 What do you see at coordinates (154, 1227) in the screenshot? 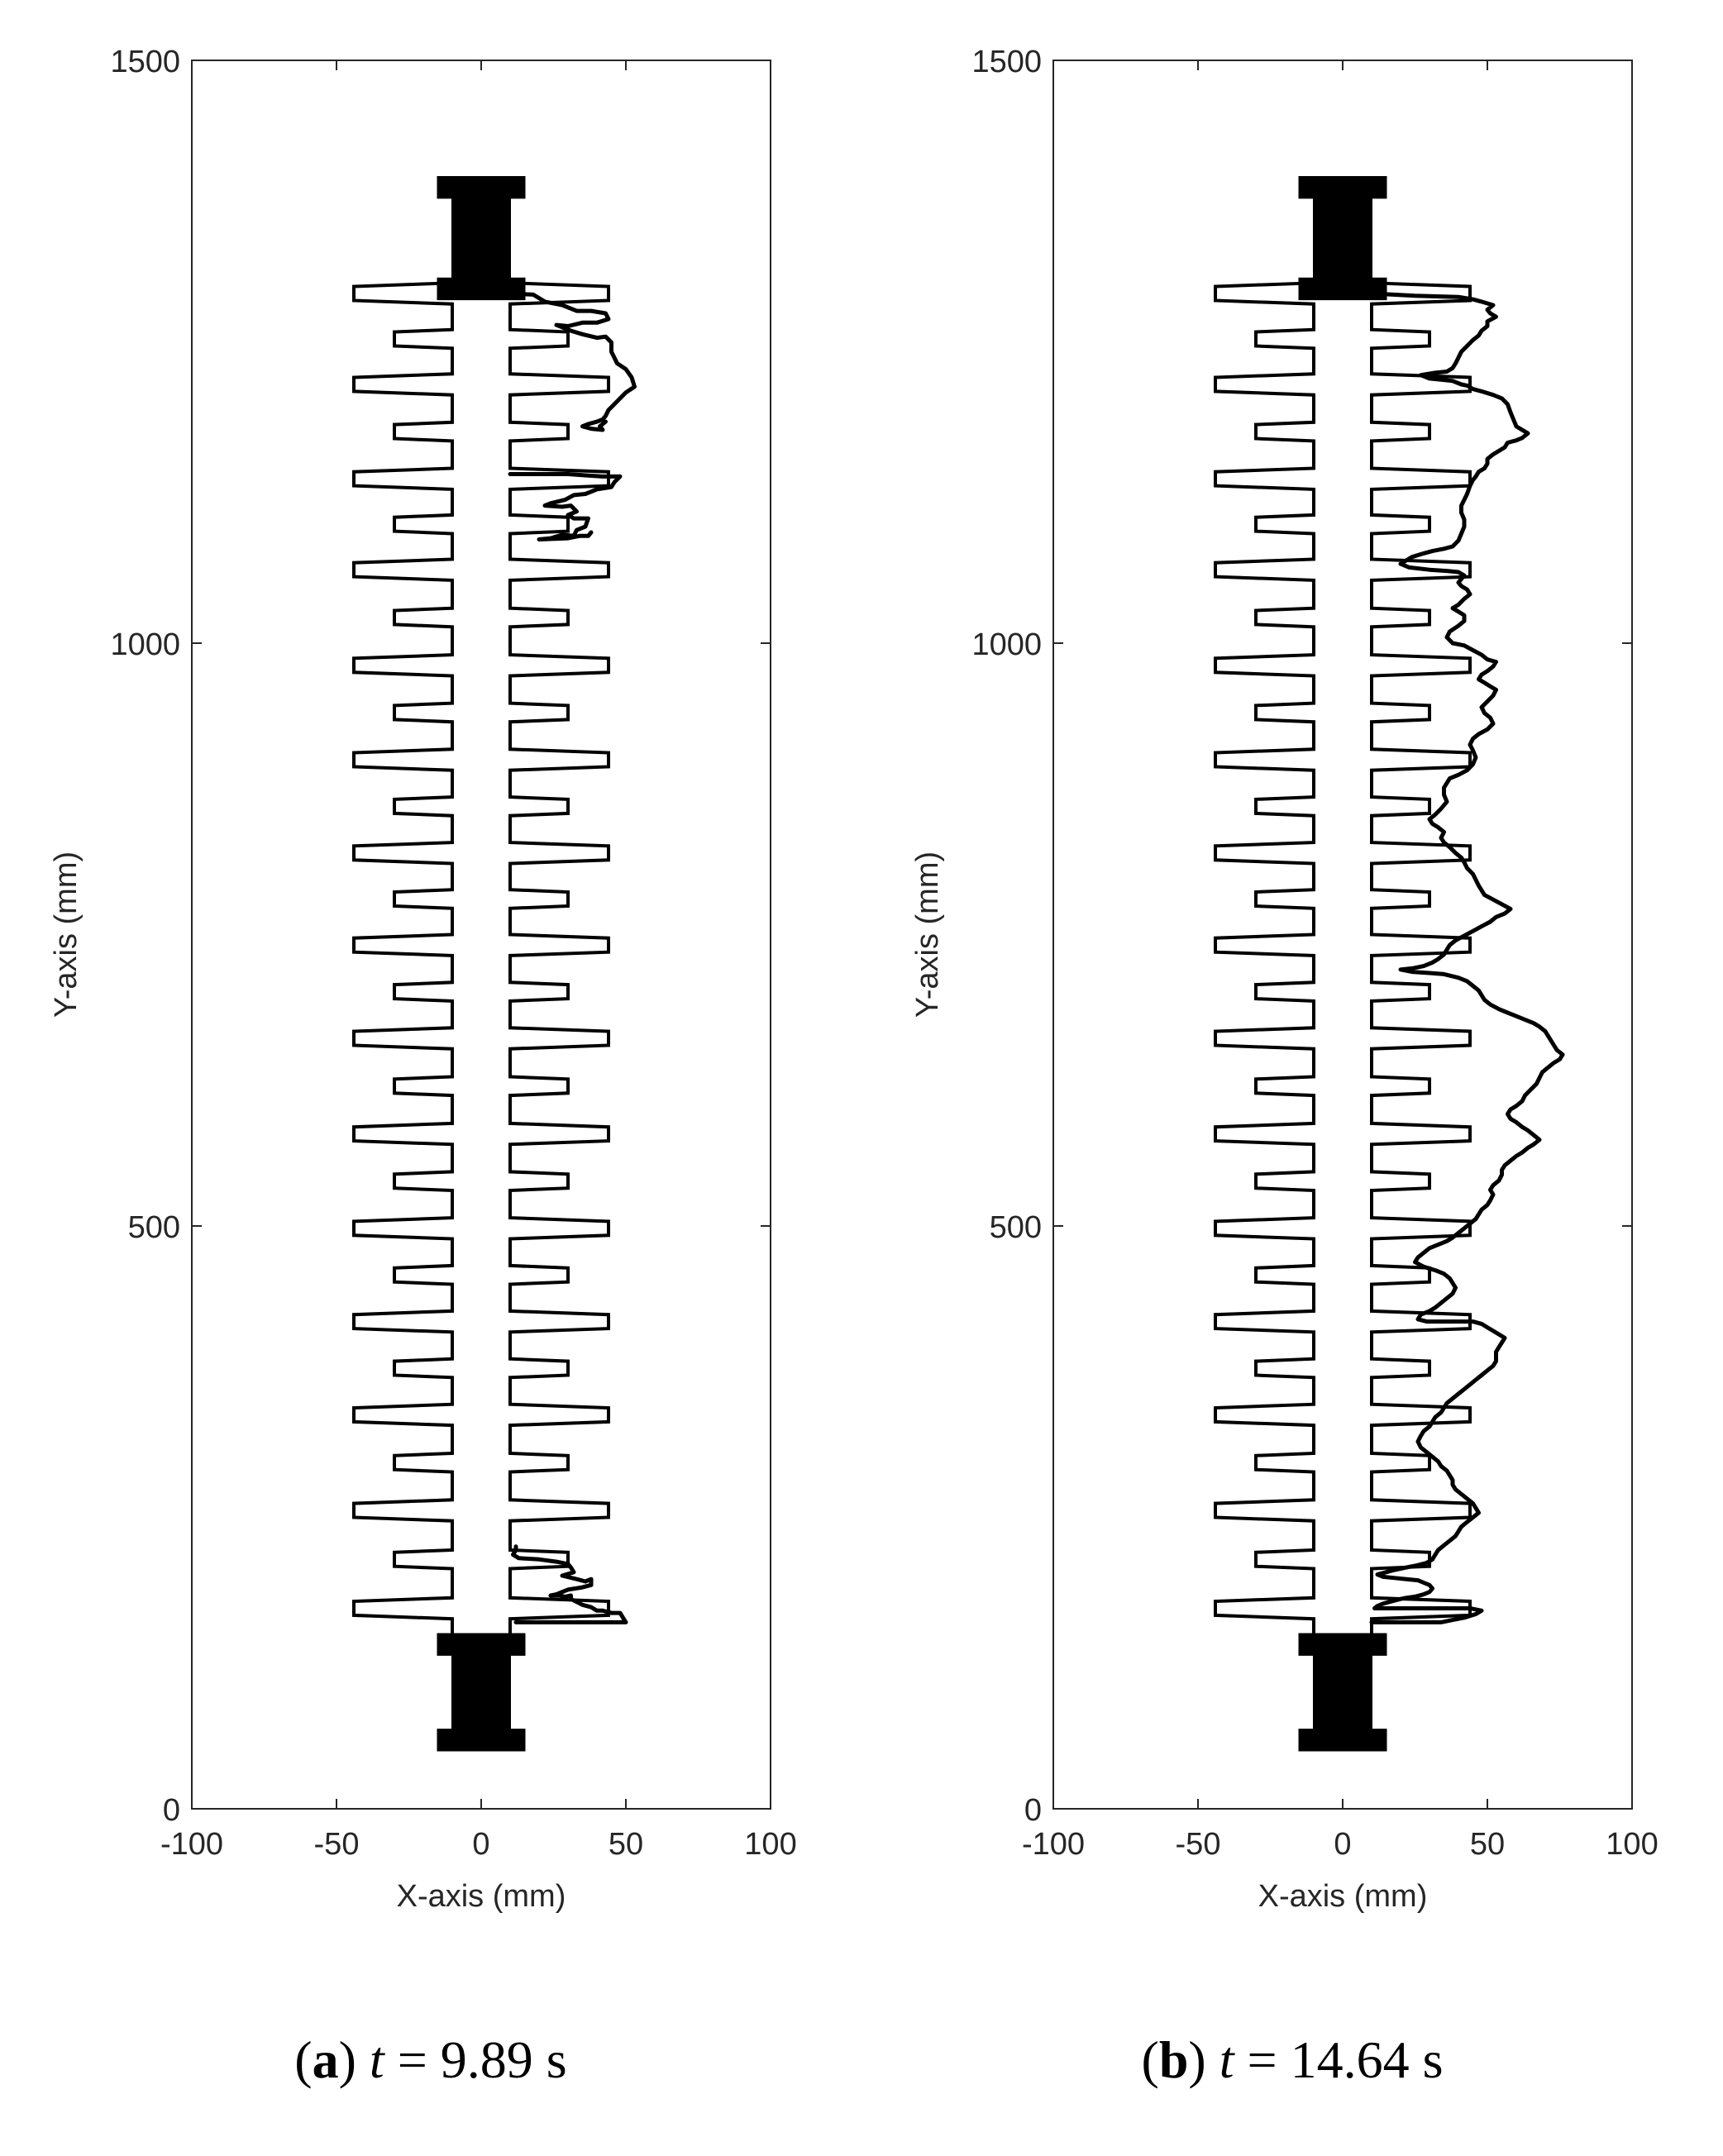
I see `chart-a-y-tick-label: 500` at bounding box center [154, 1227].